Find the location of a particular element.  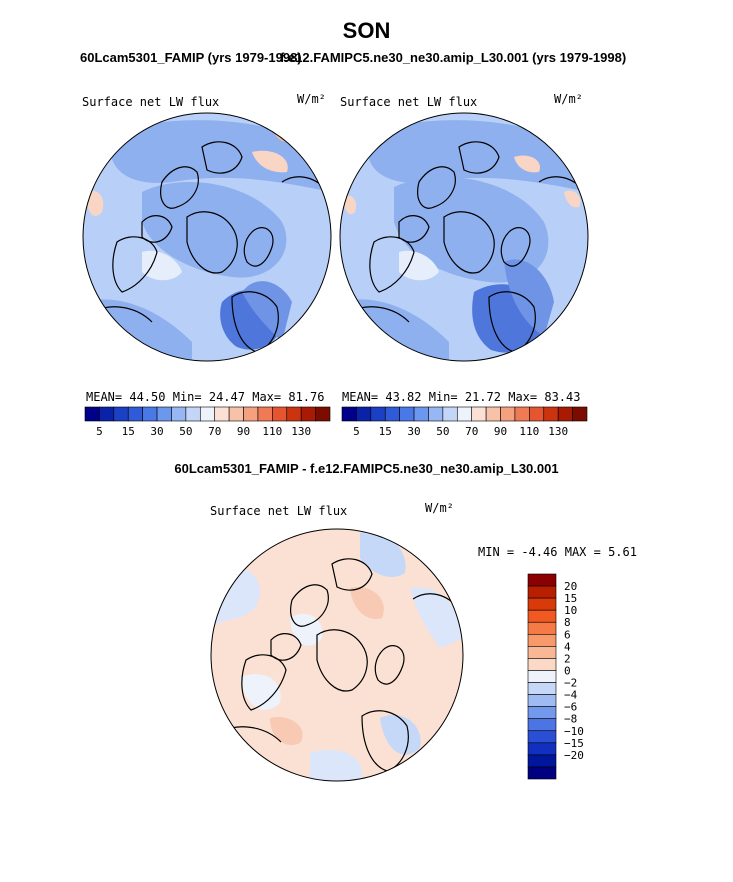

colorbar-tick-label: 6 is located at coordinates (567, 634).